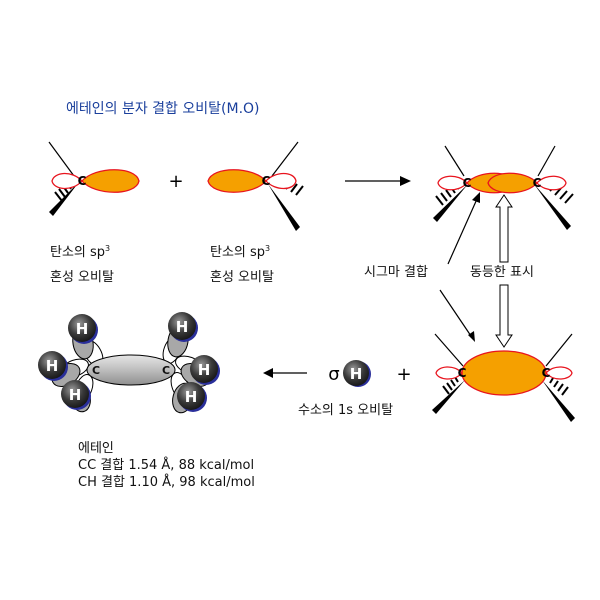  Describe the element at coordinates (463, 228) in the screenshot. I see `sigma-bond-pointer` at that location.